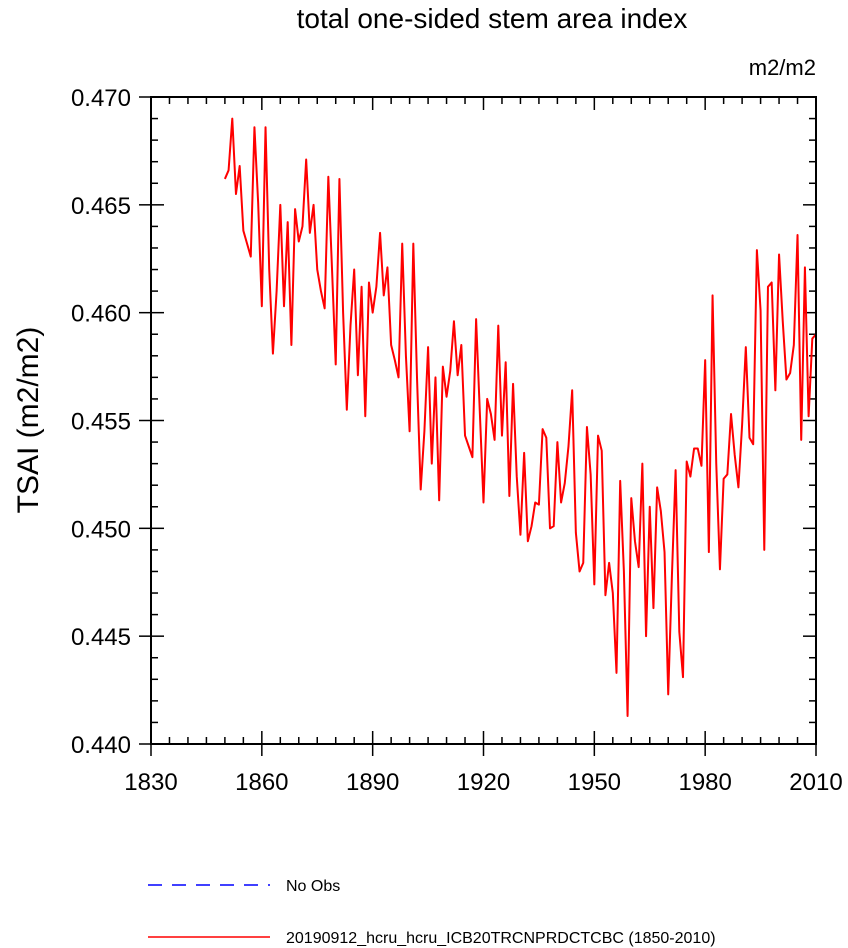 The height and width of the screenshot is (948, 848). I want to click on x-tick-label: 1980, so click(704, 782).